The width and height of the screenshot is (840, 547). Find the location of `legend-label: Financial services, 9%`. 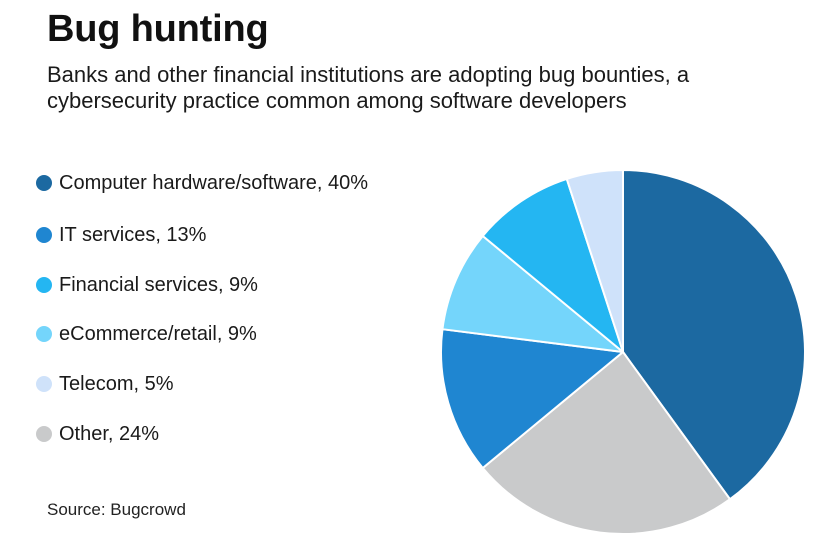

legend-label: Financial services, 9% is located at coordinates (158, 284).